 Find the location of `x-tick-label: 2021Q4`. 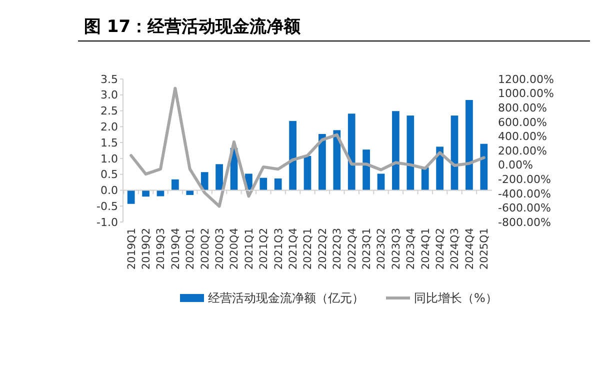

x-tick-label: 2021Q4 is located at coordinates (293, 249).